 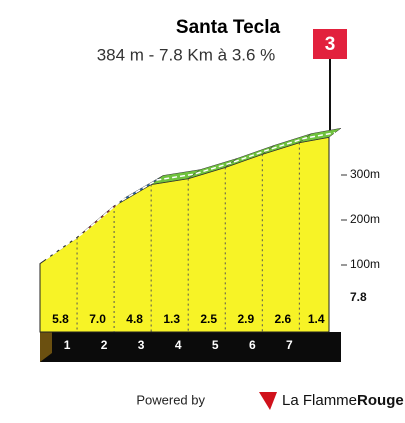 I want to click on brand-logo, so click(x=268, y=401).